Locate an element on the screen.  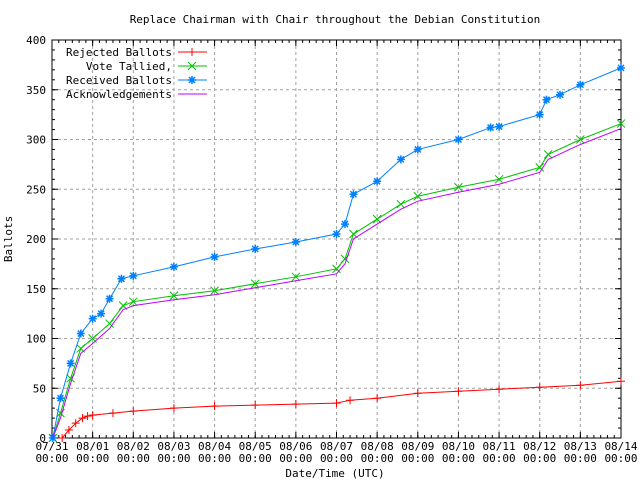
y-tick-label: 150 is located at coordinates (36, 289).